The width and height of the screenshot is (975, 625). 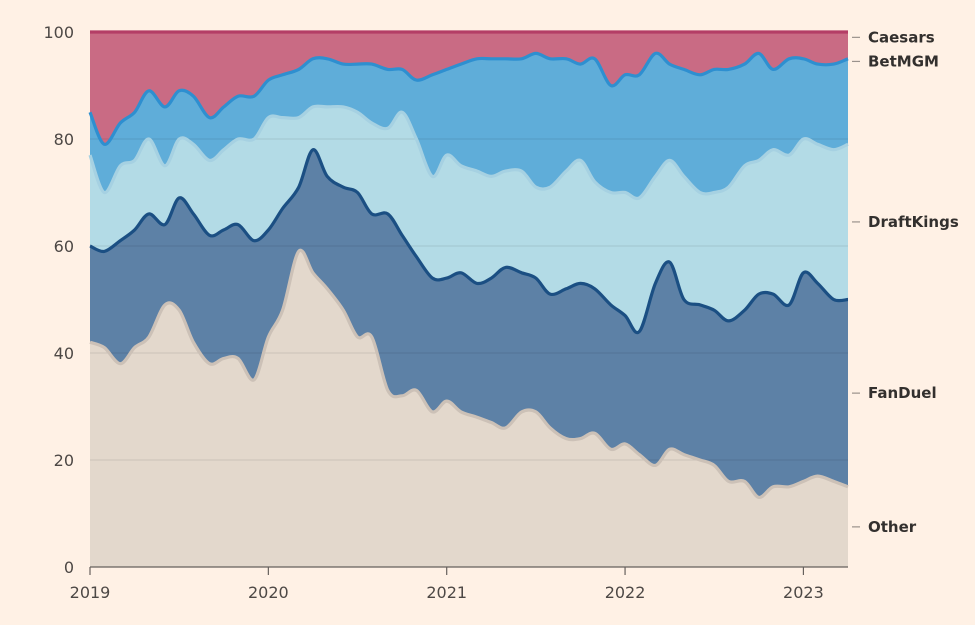 I want to click on x-tick-label: 2022, so click(x=625, y=592).